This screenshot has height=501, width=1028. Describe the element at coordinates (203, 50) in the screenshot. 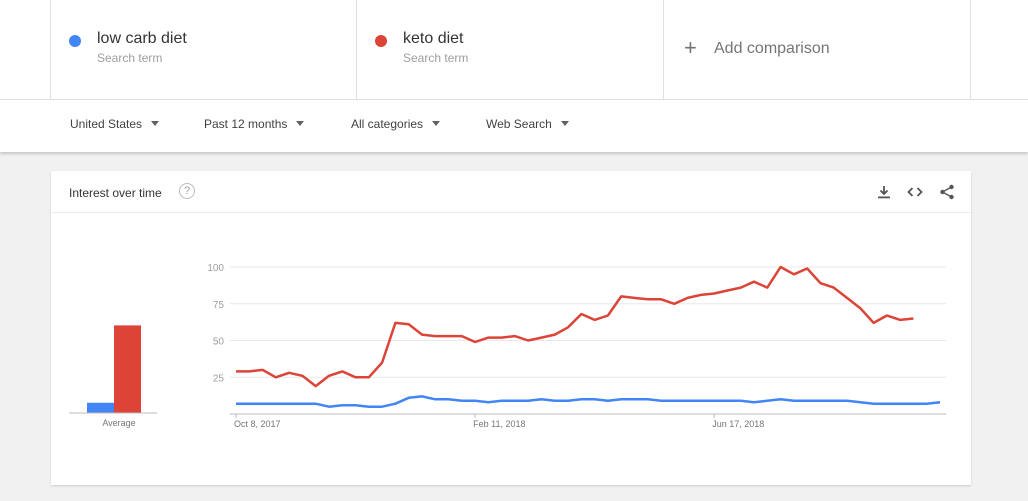

I see `search-term-card-1: low carb diet Search term` at that location.